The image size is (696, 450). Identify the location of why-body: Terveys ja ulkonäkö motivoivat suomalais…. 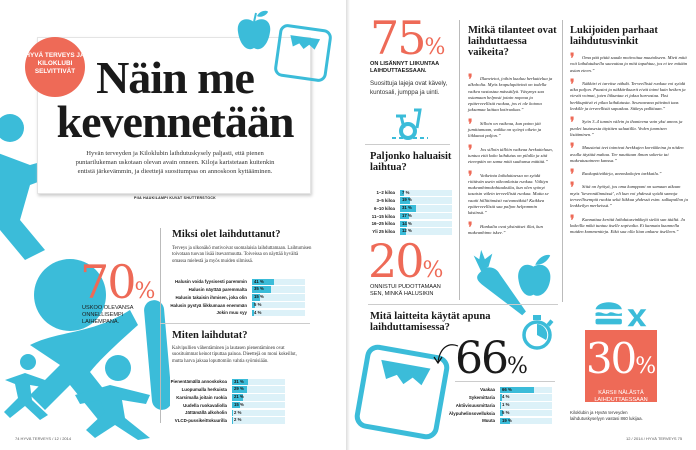
(242, 255).